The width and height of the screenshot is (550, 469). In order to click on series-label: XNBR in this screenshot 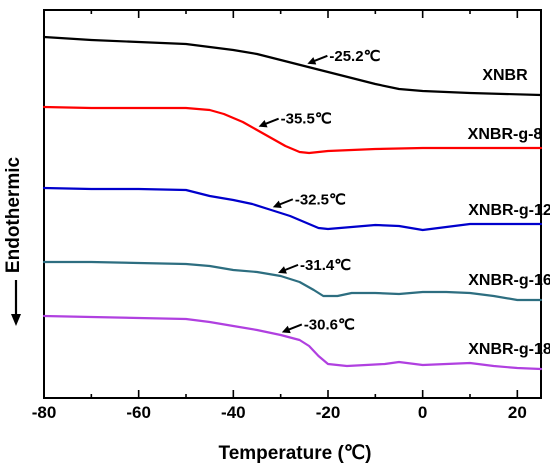, I will do `click(505, 75)`.